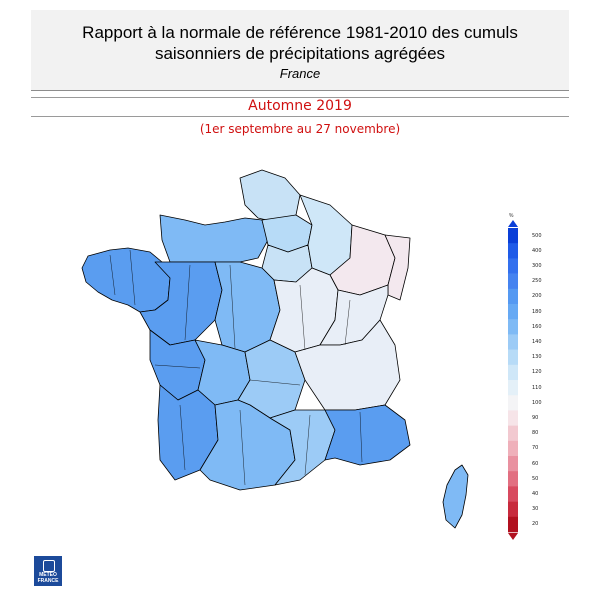 This screenshot has width=600, height=600. I want to click on period-dates: (1er septembre au 27 novembre), so click(300, 129).